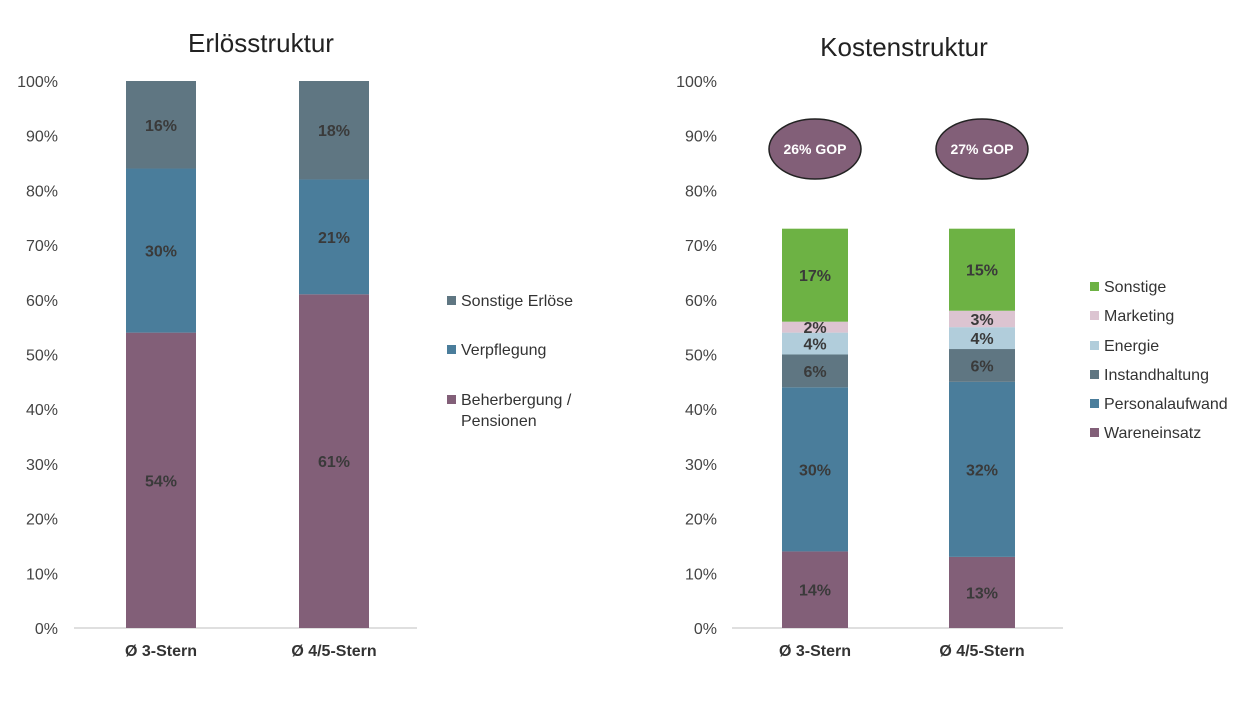 The width and height of the screenshot is (1255, 706). I want to click on data-label: 21%, so click(334, 238).